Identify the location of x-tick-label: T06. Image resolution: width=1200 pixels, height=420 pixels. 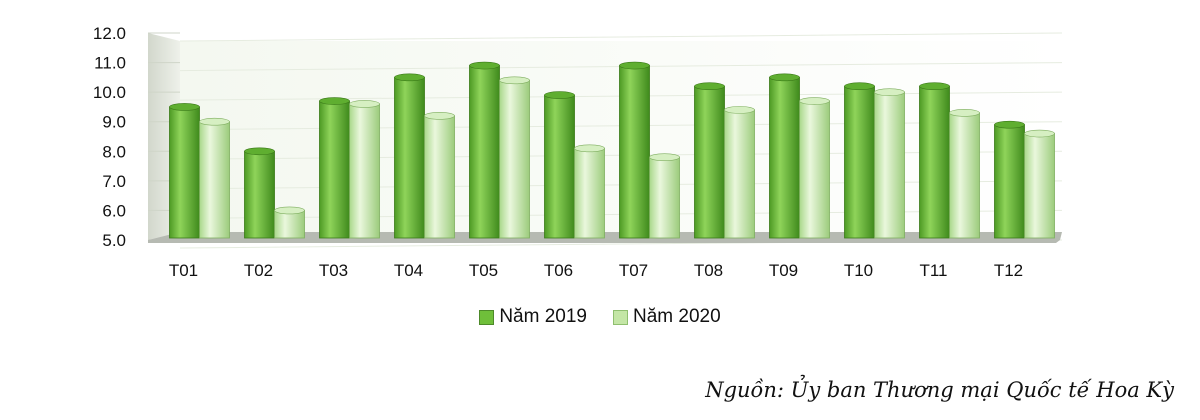
(558, 270).